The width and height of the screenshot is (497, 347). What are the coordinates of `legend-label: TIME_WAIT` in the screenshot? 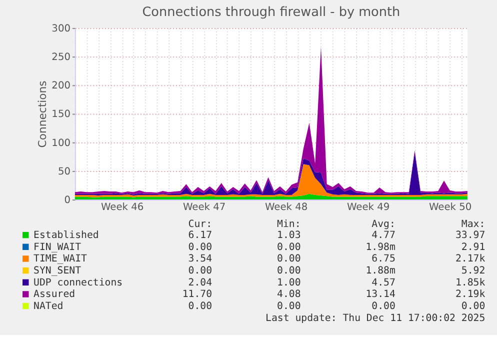 It's located at (61, 259).